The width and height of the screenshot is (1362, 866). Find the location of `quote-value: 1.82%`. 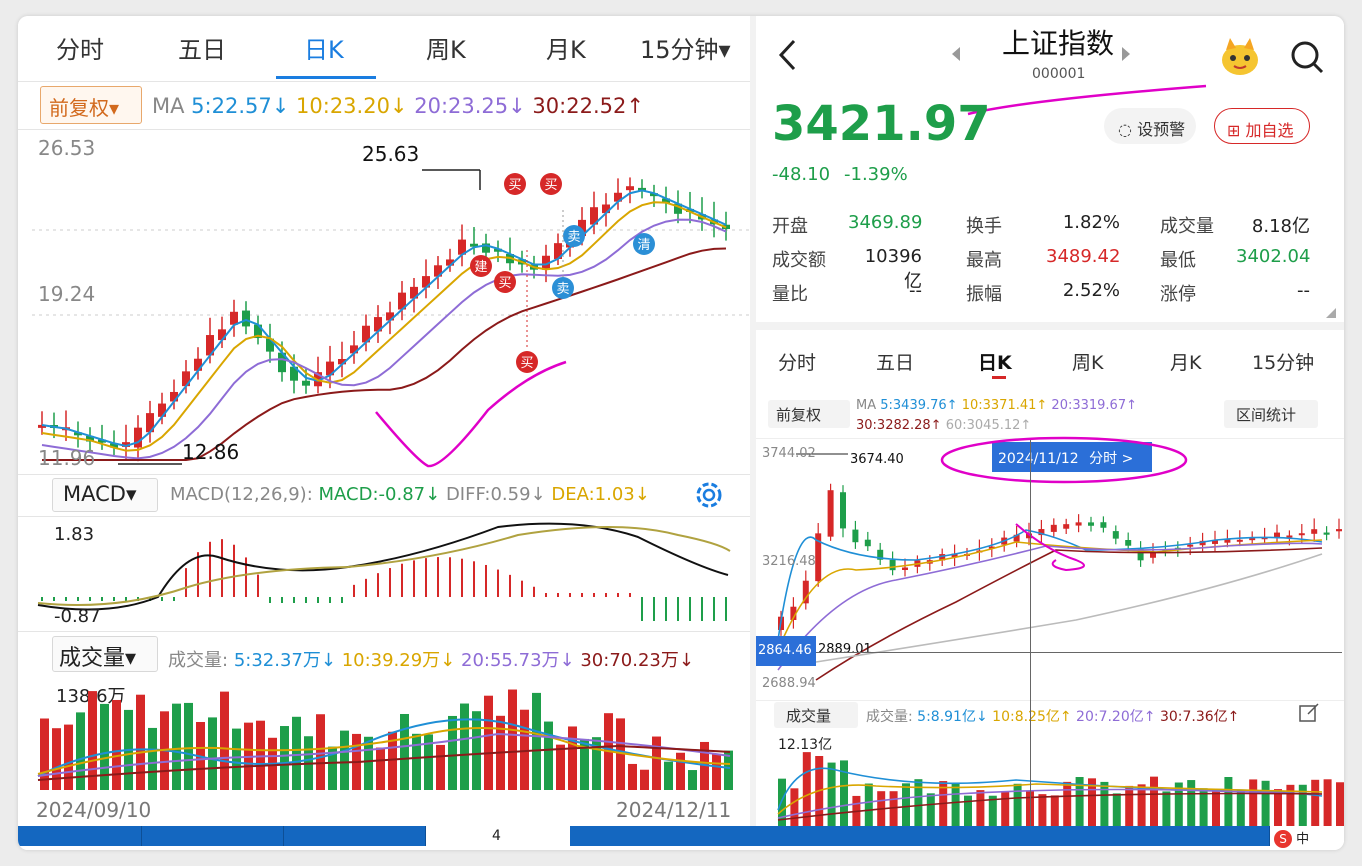

quote-value: 1.82% is located at coordinates (1091, 222).